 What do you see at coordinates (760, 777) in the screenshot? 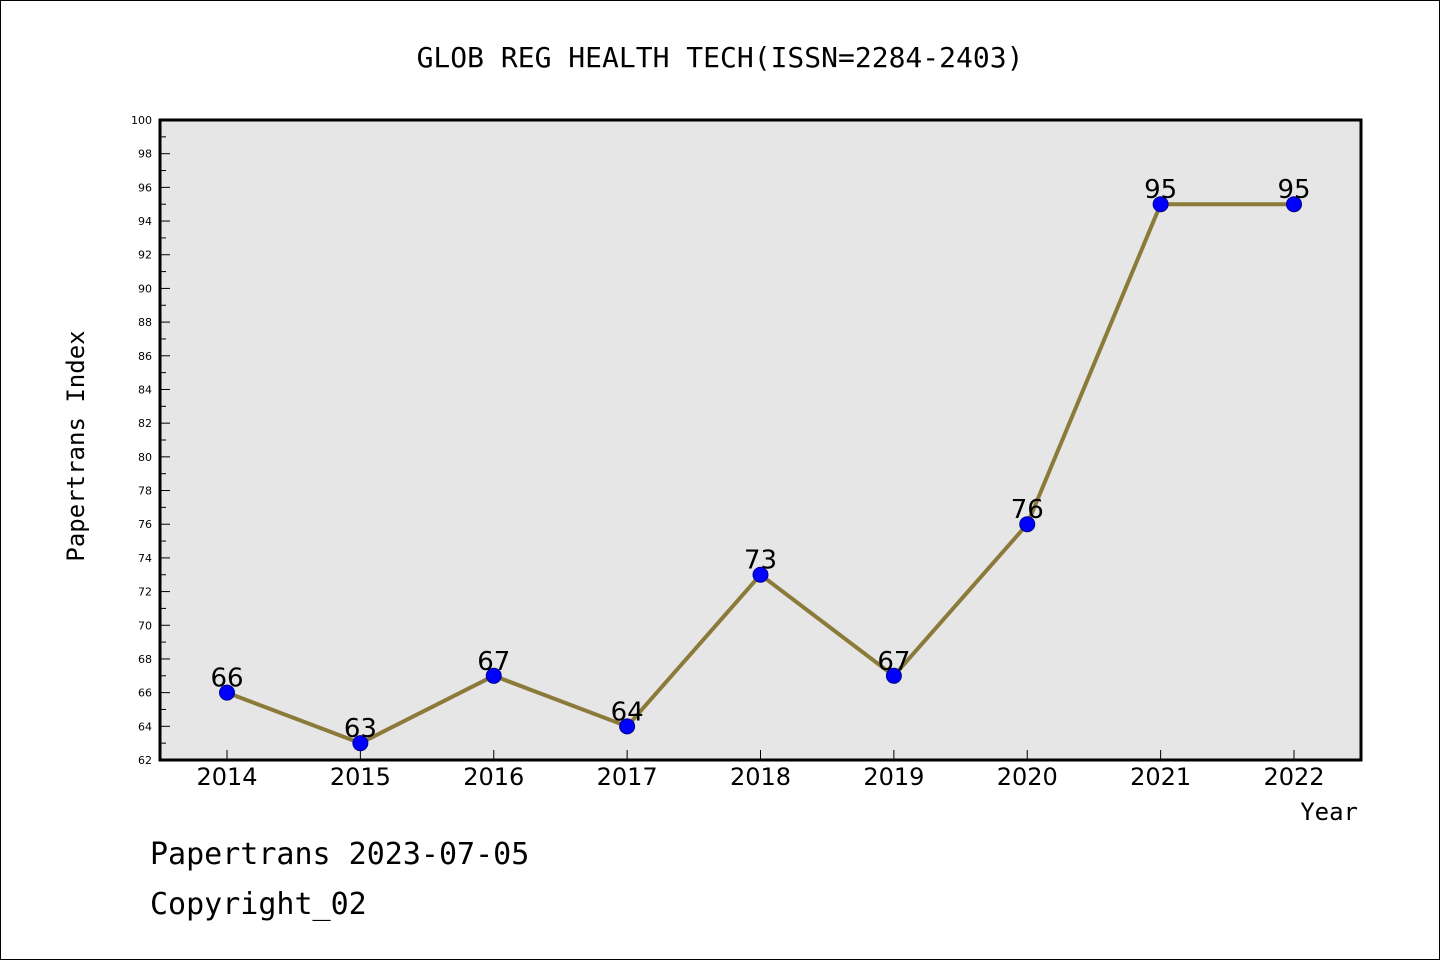
I see `x-tick-label: 2018` at bounding box center [760, 777].